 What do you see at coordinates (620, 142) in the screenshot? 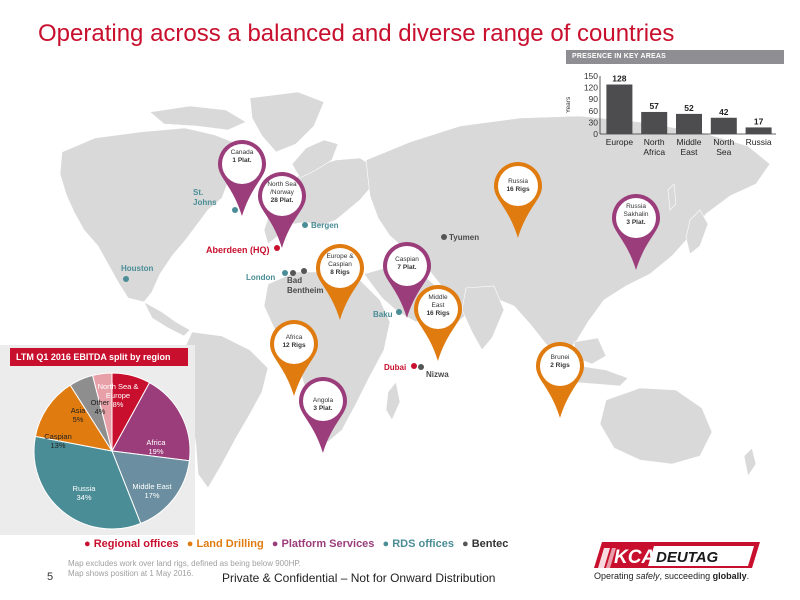
I see `presence-category-label: Europe` at bounding box center [620, 142].